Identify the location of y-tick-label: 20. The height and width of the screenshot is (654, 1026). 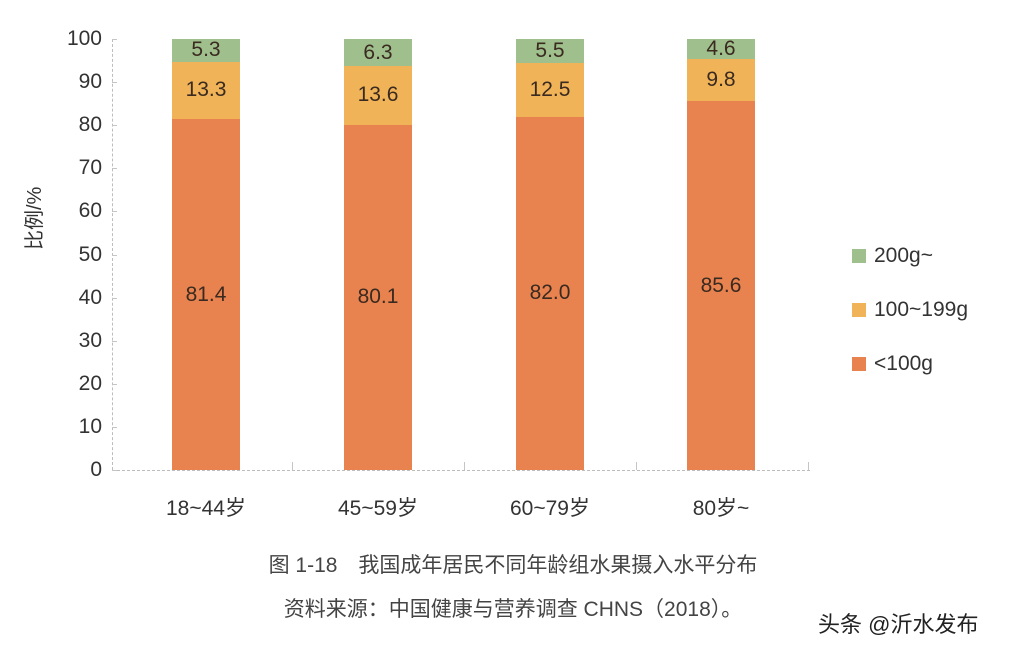
(90, 383).